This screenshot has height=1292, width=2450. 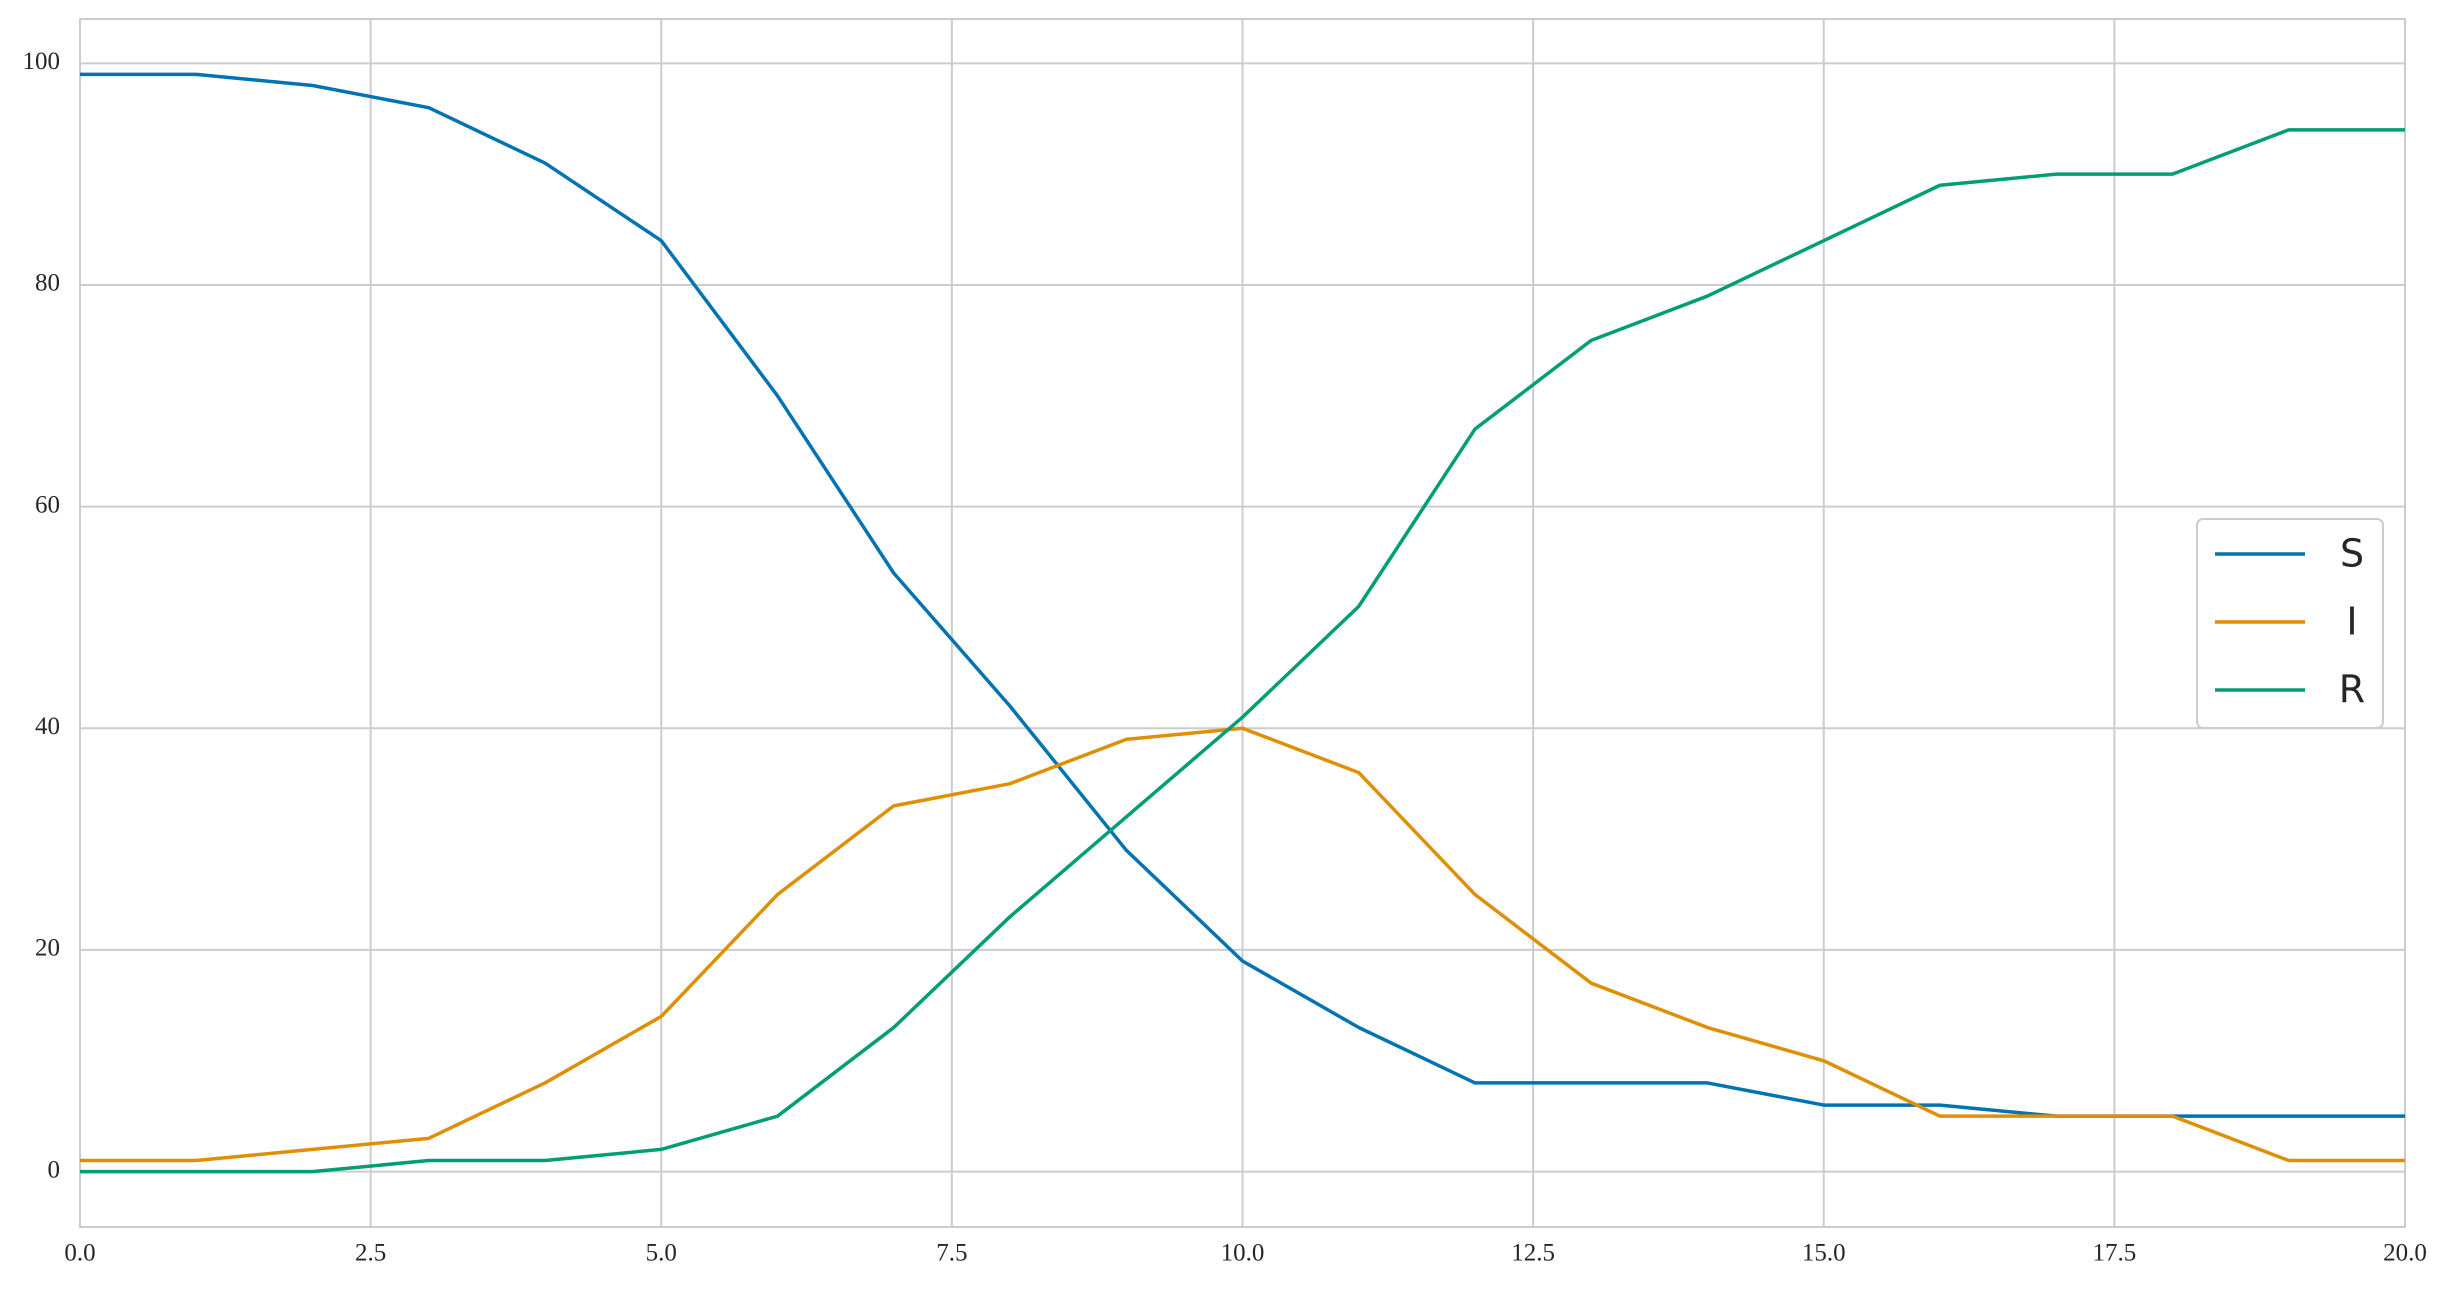 What do you see at coordinates (2352, 690) in the screenshot?
I see `legend-label: R` at bounding box center [2352, 690].